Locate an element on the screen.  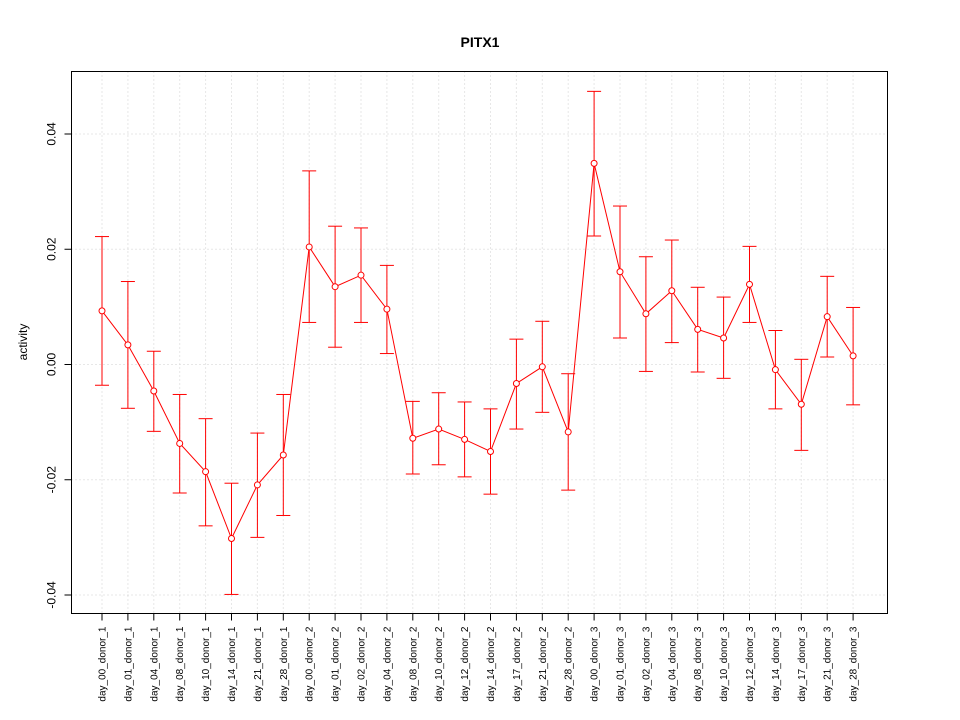
x-tick-label: day_14_donor_1 is located at coordinates (232, 664).